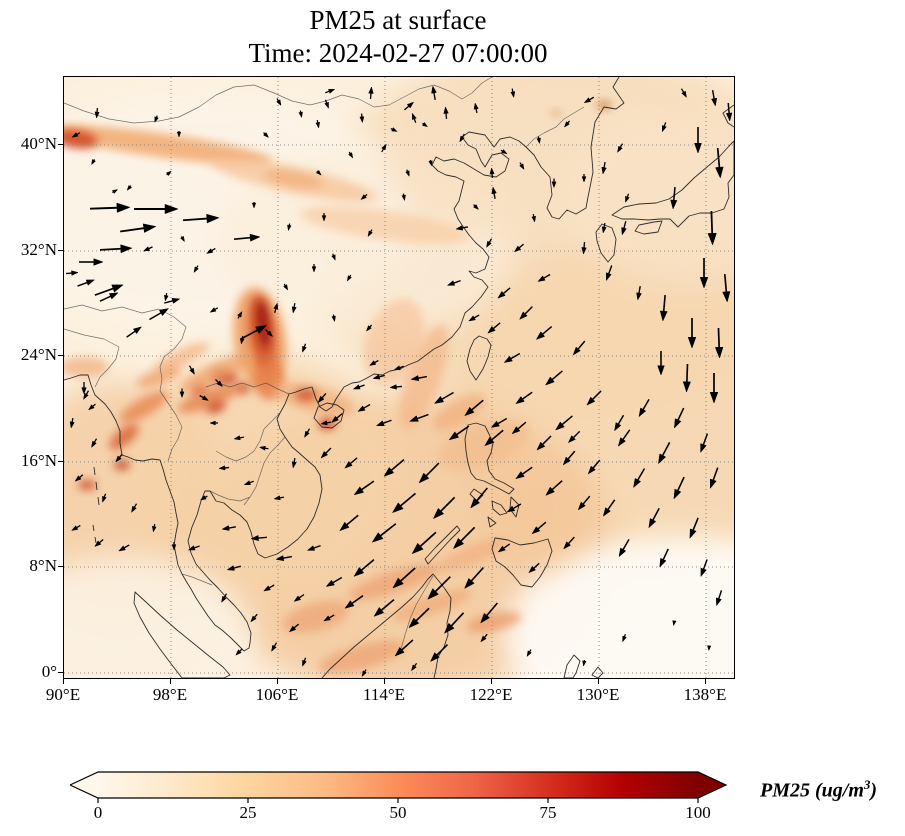 The image size is (905, 836). What do you see at coordinates (548, 812) in the screenshot?
I see `colorbar-tick-label: 75` at bounding box center [548, 812].